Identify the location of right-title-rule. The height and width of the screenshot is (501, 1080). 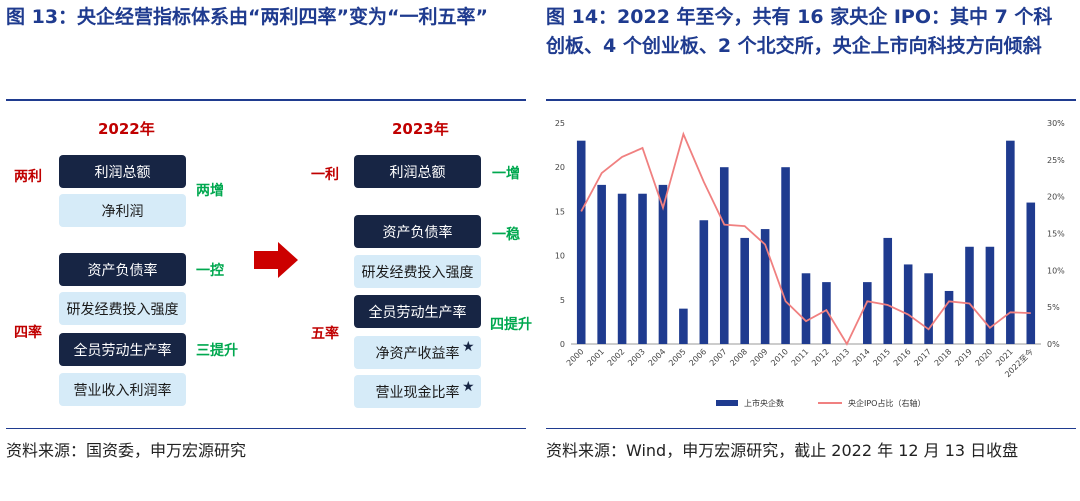
(811, 100).